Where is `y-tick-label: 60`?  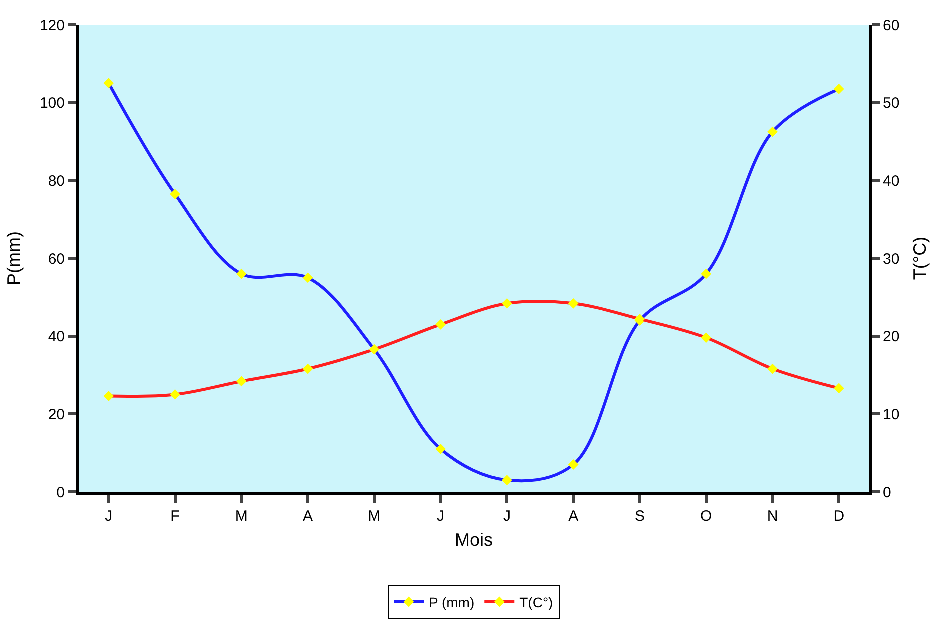 y-tick-label: 60 is located at coordinates (56, 259).